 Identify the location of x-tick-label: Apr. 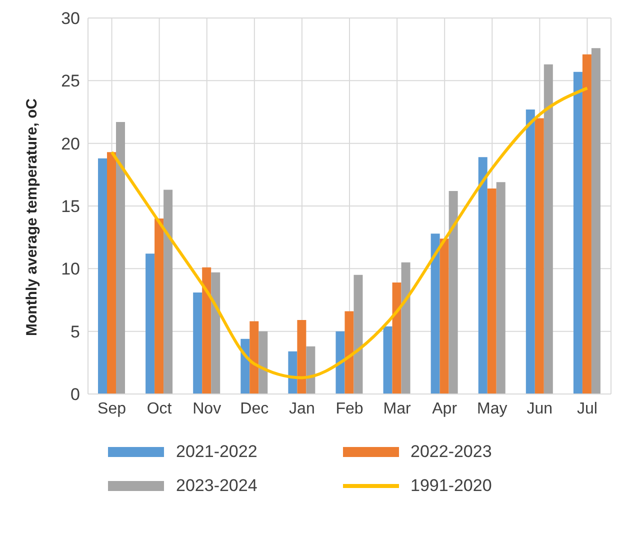
(445, 409).